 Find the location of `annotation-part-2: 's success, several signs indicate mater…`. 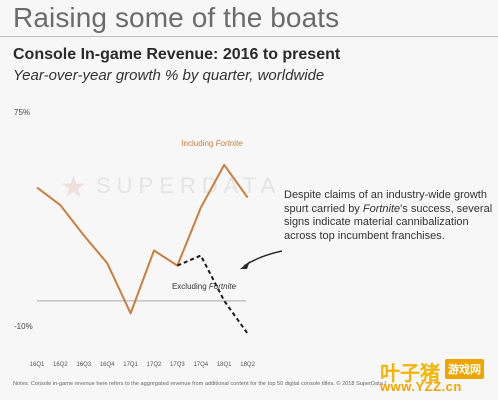

annotation-part-2: 's success, several signs indicate mater… is located at coordinates (388, 222).